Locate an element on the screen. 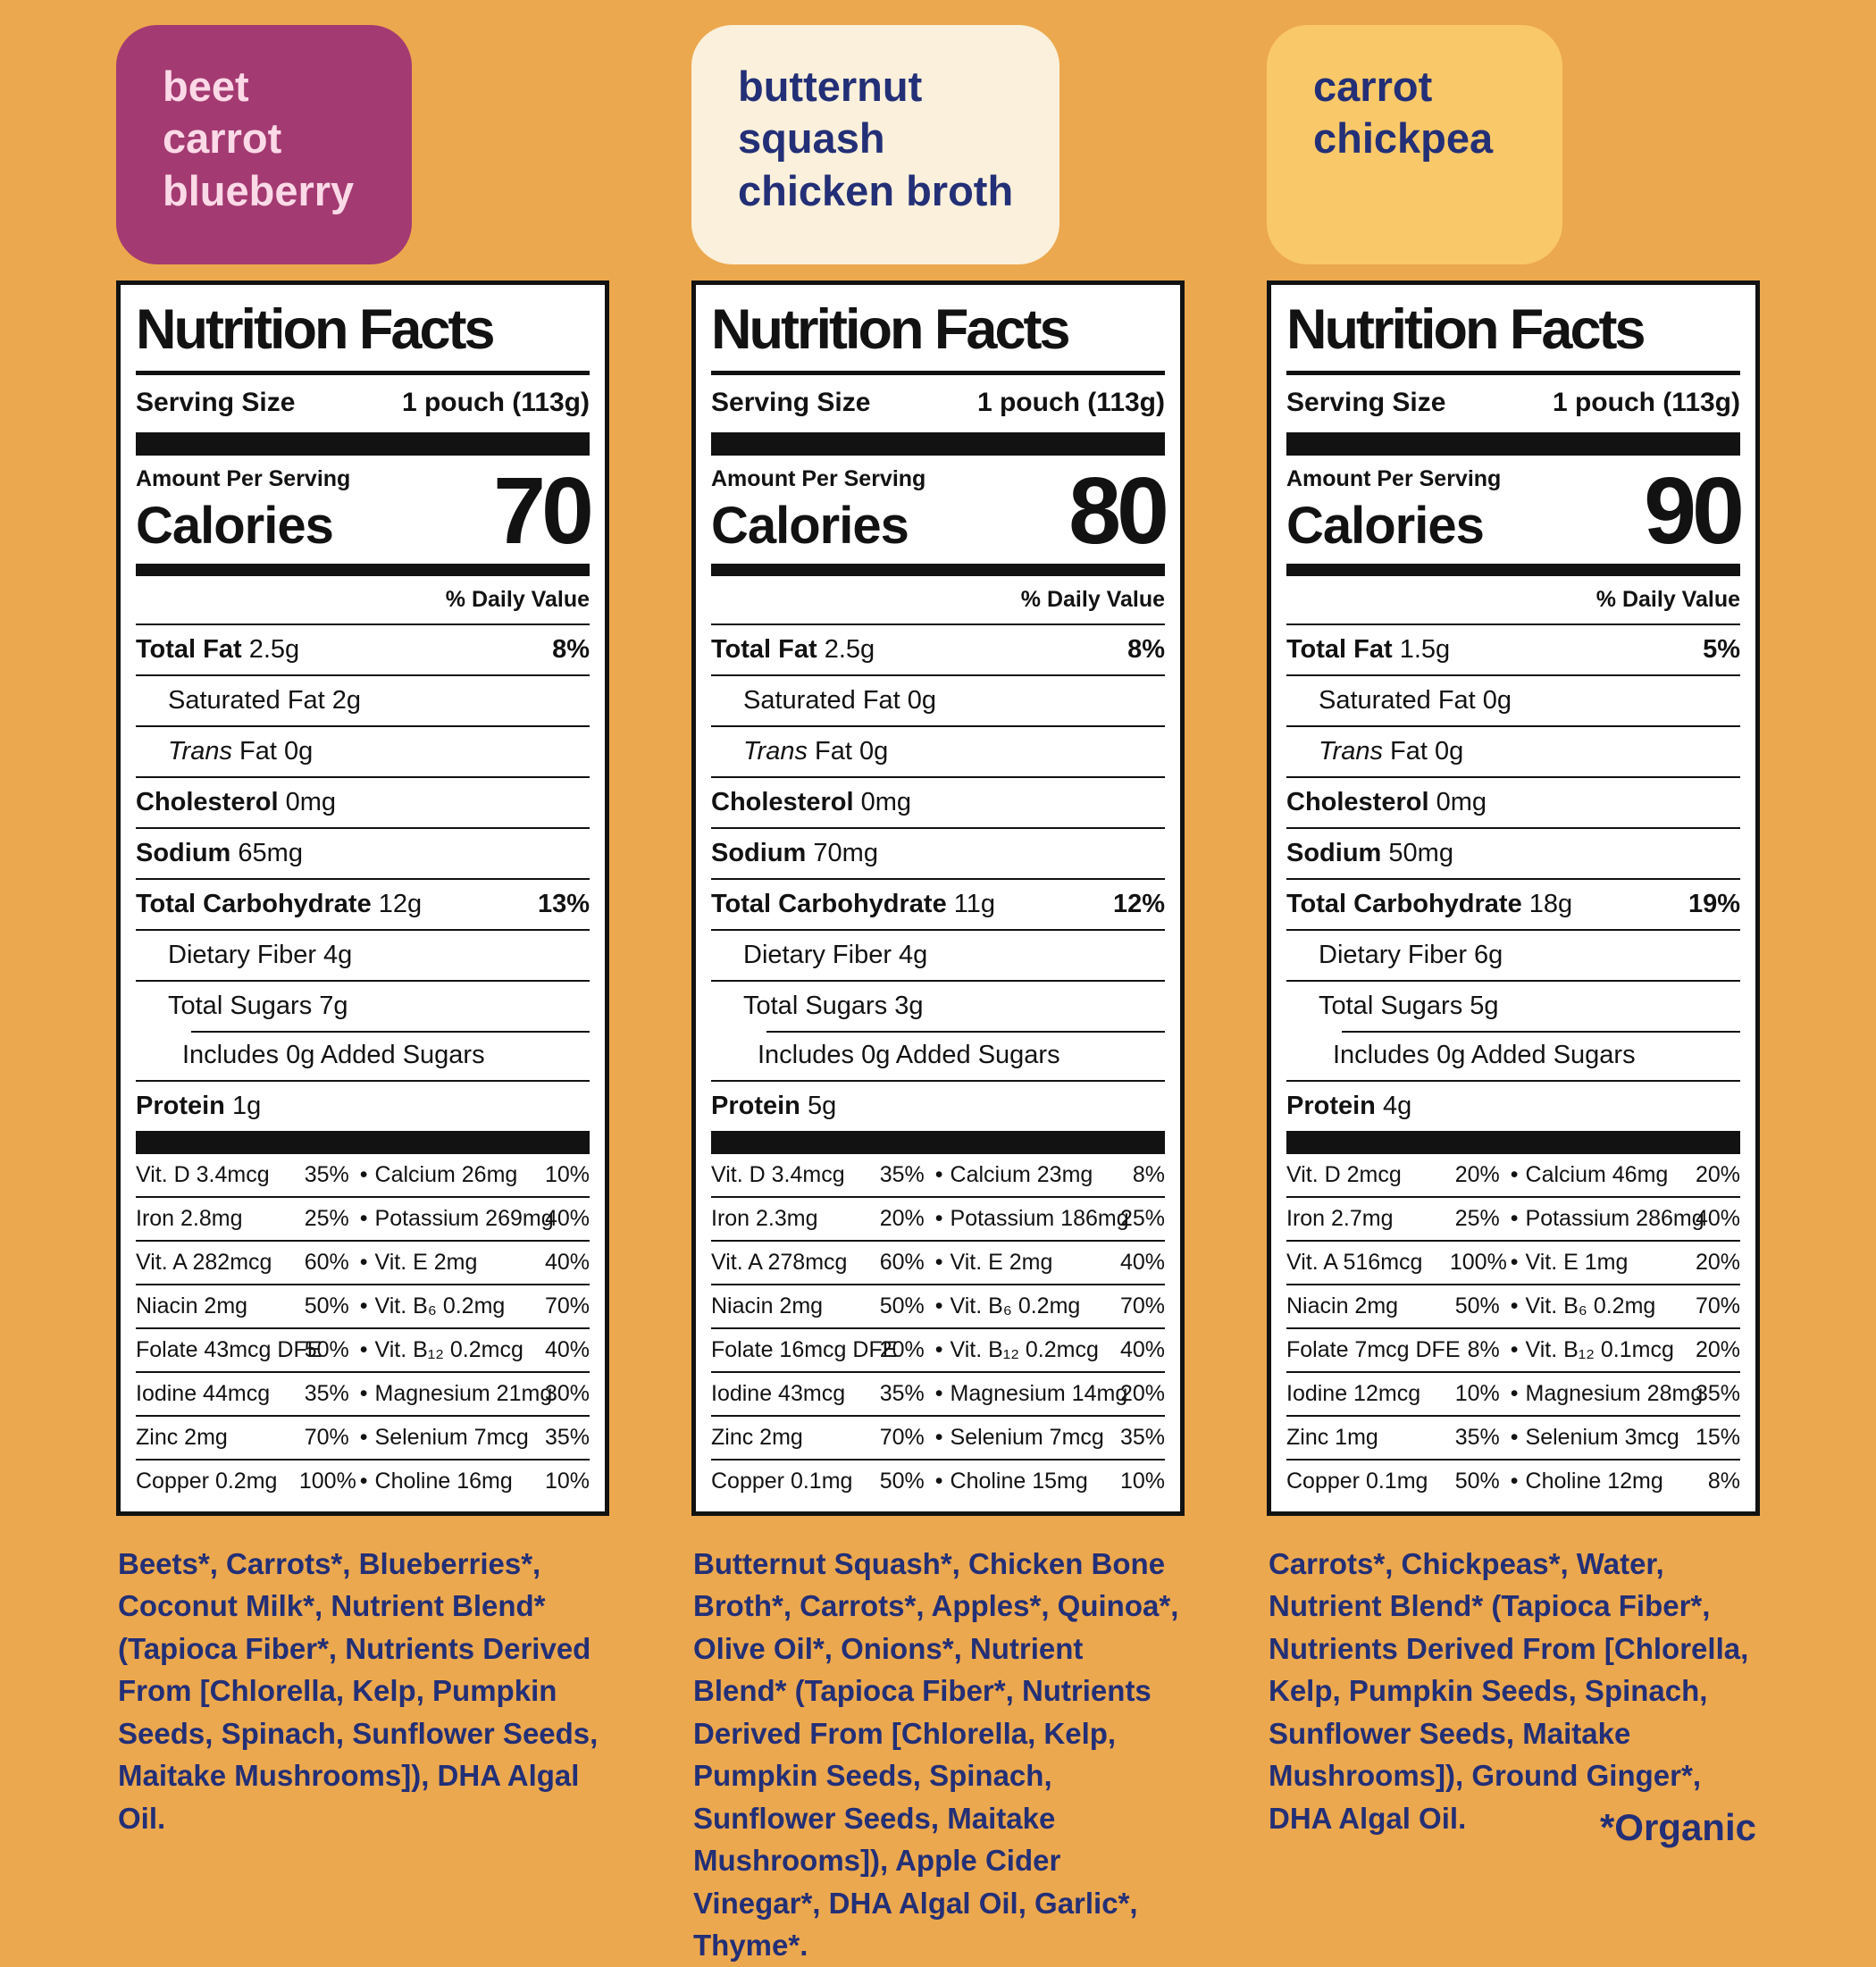  micronutrient-left: Iodine 43mcg is located at coordinates (778, 1393).